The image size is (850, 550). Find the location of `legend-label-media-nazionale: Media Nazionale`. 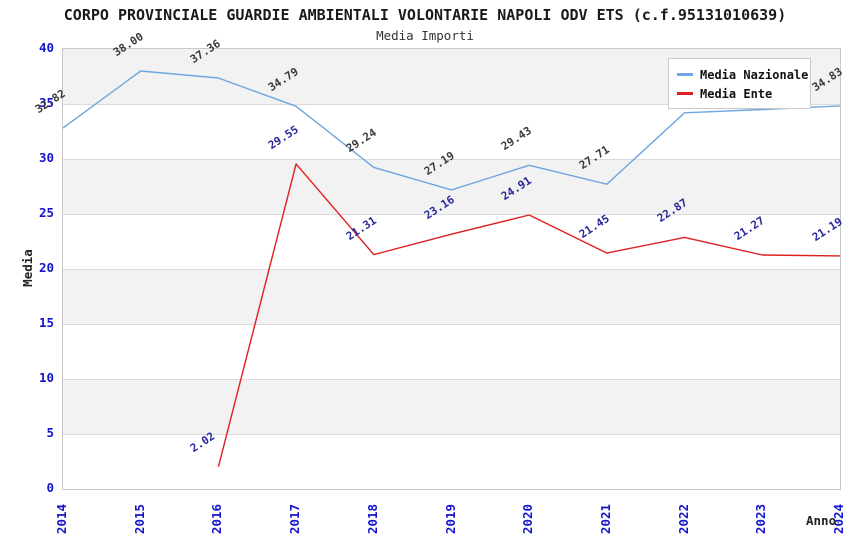

legend-label-media-nazionale: Media Nazionale is located at coordinates (754, 74).